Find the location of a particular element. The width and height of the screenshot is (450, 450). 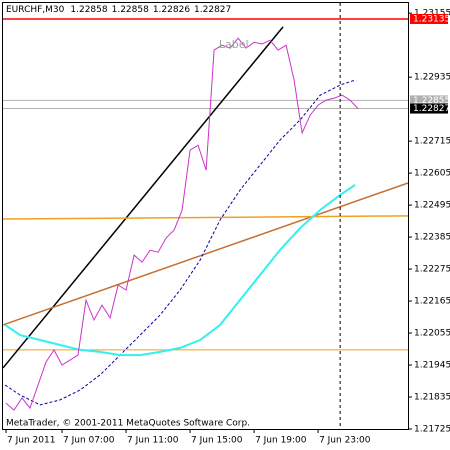

y-tick-label: 1.22165 is located at coordinates (432, 302).